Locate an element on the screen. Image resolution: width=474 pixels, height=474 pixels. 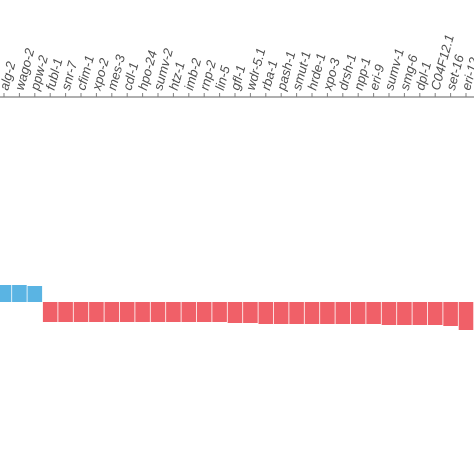
tick-marks-group is located at coordinates (235, 95).